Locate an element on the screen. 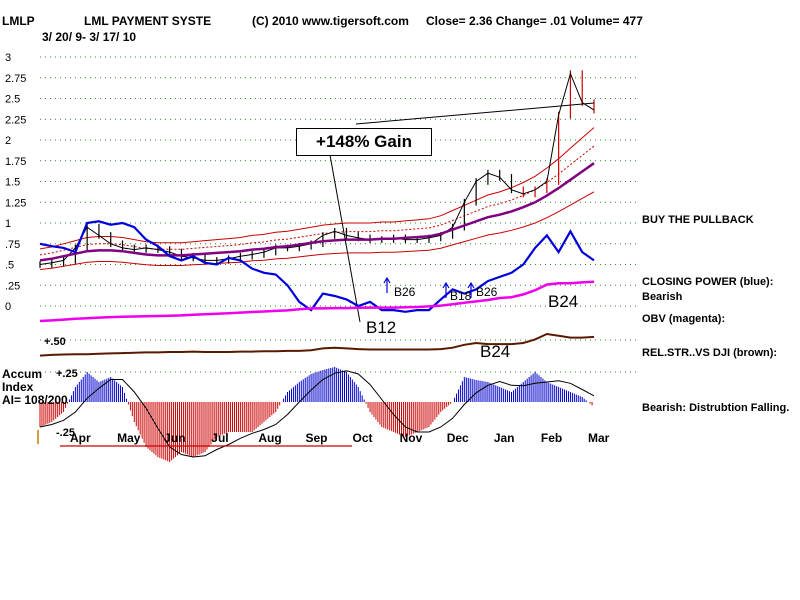 The height and width of the screenshot is (600, 800). note-buy: BUY THE PULLBACK is located at coordinates (698, 220).